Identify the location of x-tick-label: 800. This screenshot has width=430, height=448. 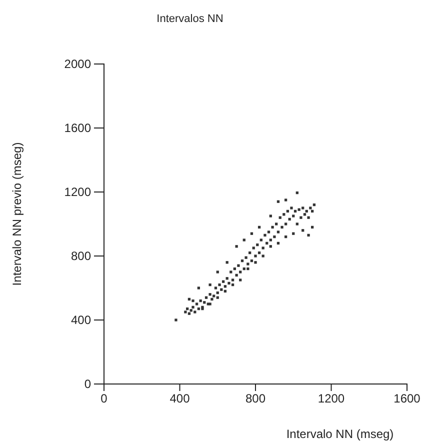
(255, 399).